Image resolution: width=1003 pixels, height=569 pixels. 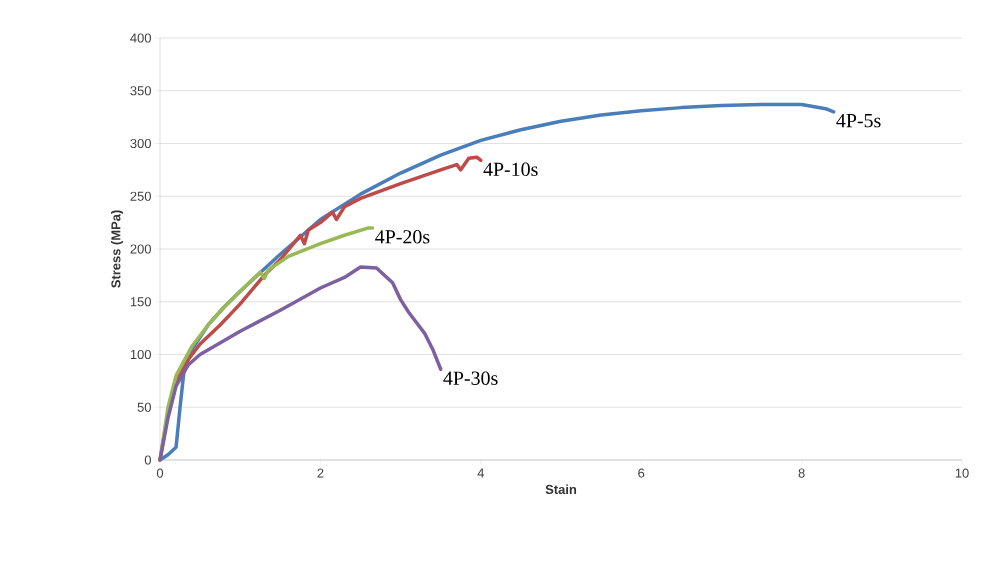 What do you see at coordinates (140, 91) in the screenshot?
I see `y-tick-label: 350` at bounding box center [140, 91].